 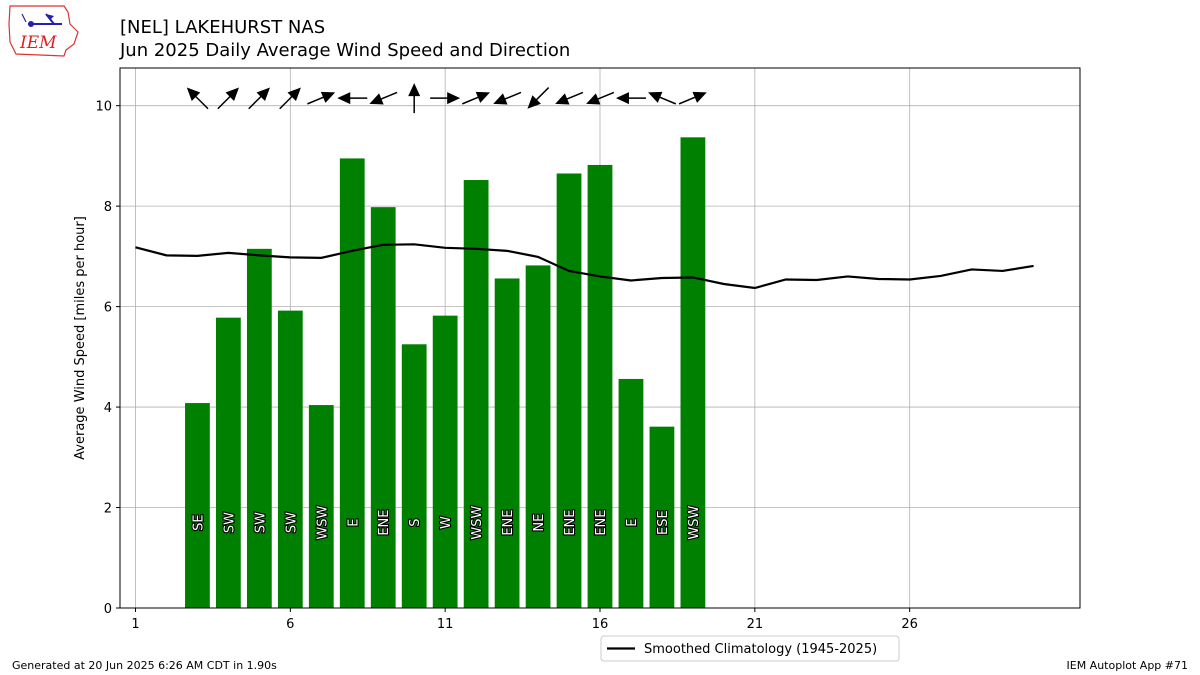 What do you see at coordinates (446, 522) in the screenshot?
I see `direction-label-day-11: W` at bounding box center [446, 522].